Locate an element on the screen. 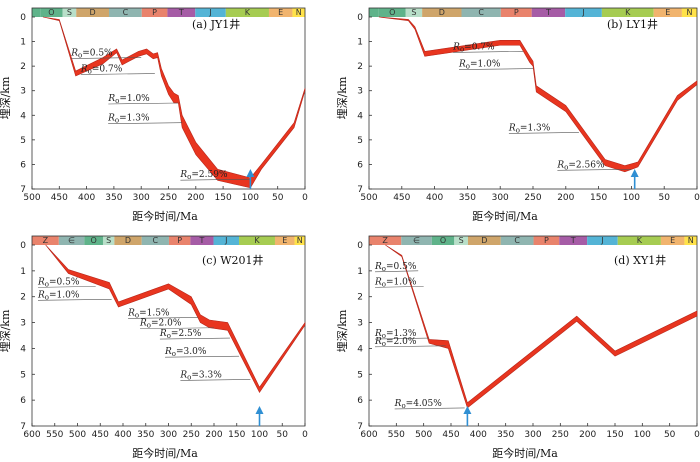 The height and width of the screenshot is (462, 700). ro-label: Ro=2.56% is located at coordinates (580, 165).